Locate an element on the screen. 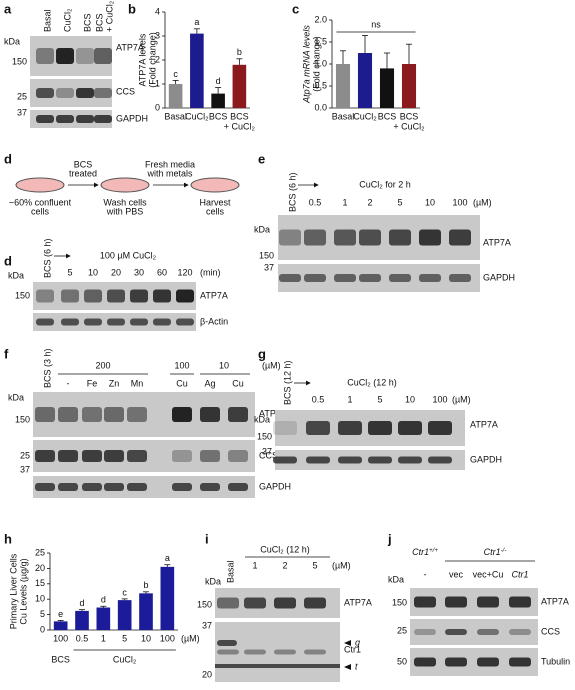  y-tick-label: 0.5 is located at coordinates (320, 85).